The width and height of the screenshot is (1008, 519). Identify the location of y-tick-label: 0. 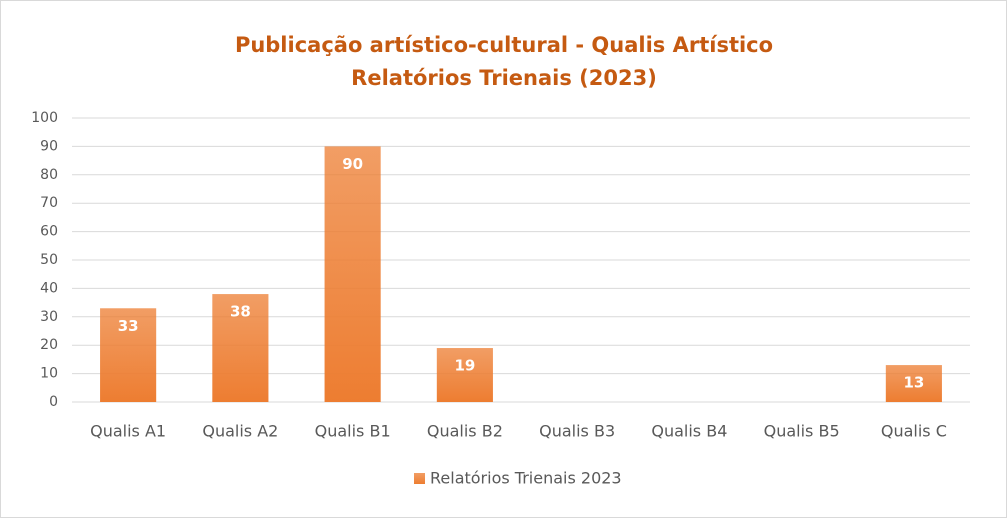
(53, 402).